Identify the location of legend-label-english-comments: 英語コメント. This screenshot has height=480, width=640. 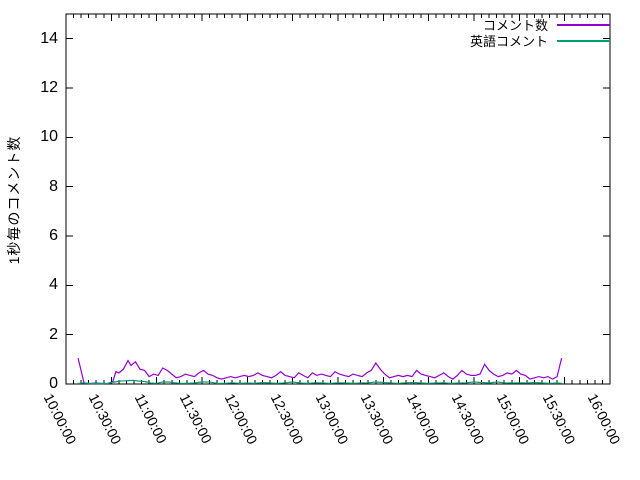
(508, 41).